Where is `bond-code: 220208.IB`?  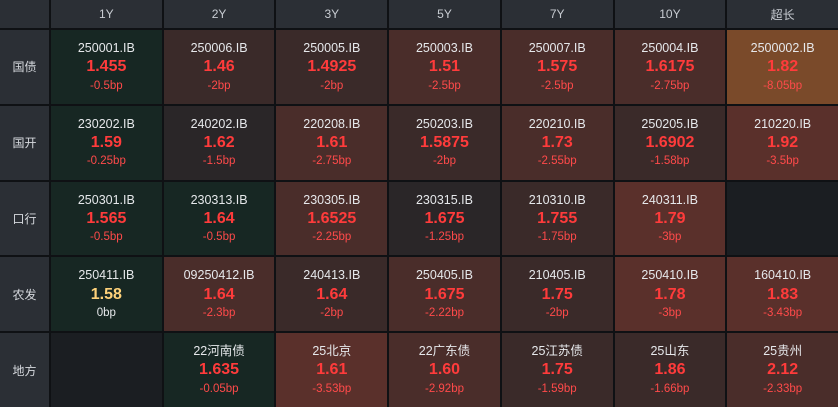 bond-code: 220208.IB is located at coordinates (332, 123).